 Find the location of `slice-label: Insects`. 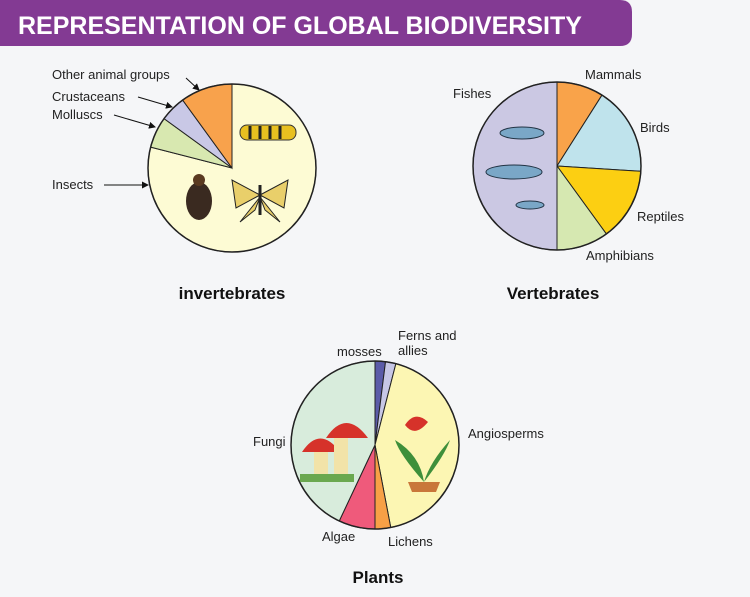

slice-label: Insects is located at coordinates (73, 184).